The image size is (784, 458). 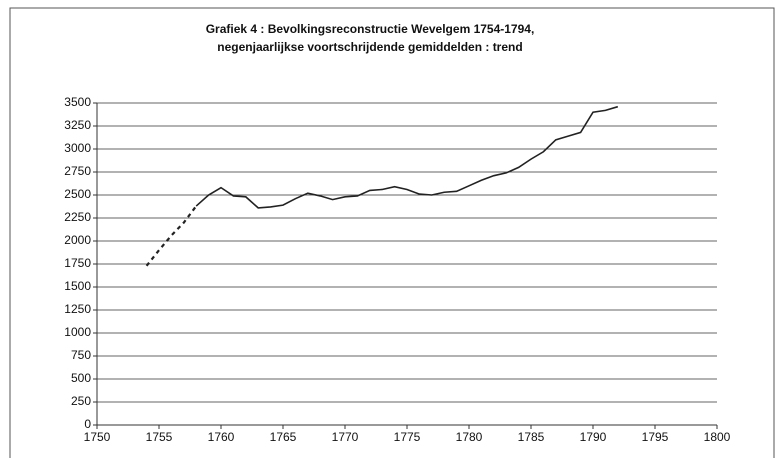 What do you see at coordinates (77, 125) in the screenshot?
I see `y-tick-label: 3250` at bounding box center [77, 125].